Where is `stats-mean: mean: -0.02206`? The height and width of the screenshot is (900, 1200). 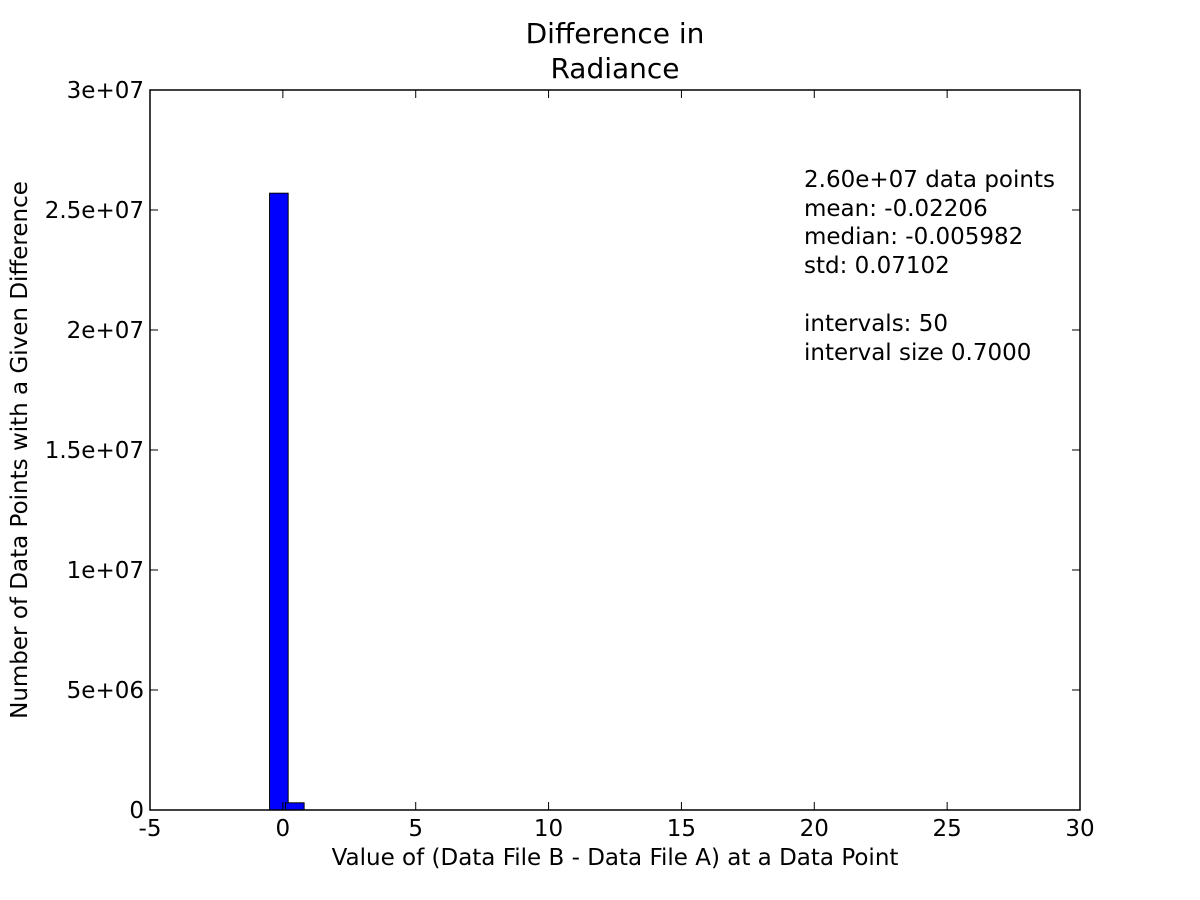
stats-mean: mean: -0.02206 is located at coordinates (896, 209).